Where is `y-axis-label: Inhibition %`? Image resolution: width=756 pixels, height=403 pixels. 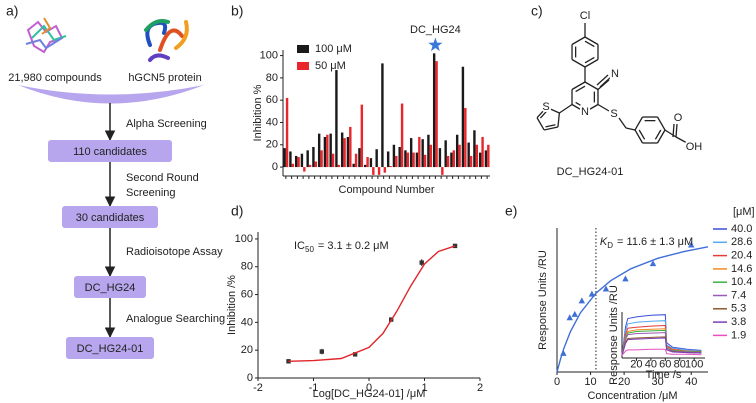
y-axis-label: Inhibition % is located at coordinates (258, 112).